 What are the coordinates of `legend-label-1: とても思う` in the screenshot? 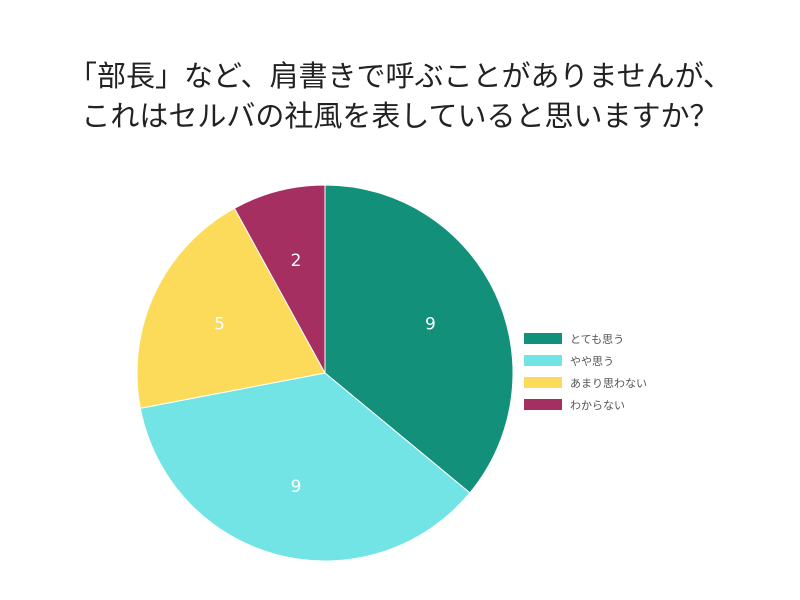 It's located at (597, 339).